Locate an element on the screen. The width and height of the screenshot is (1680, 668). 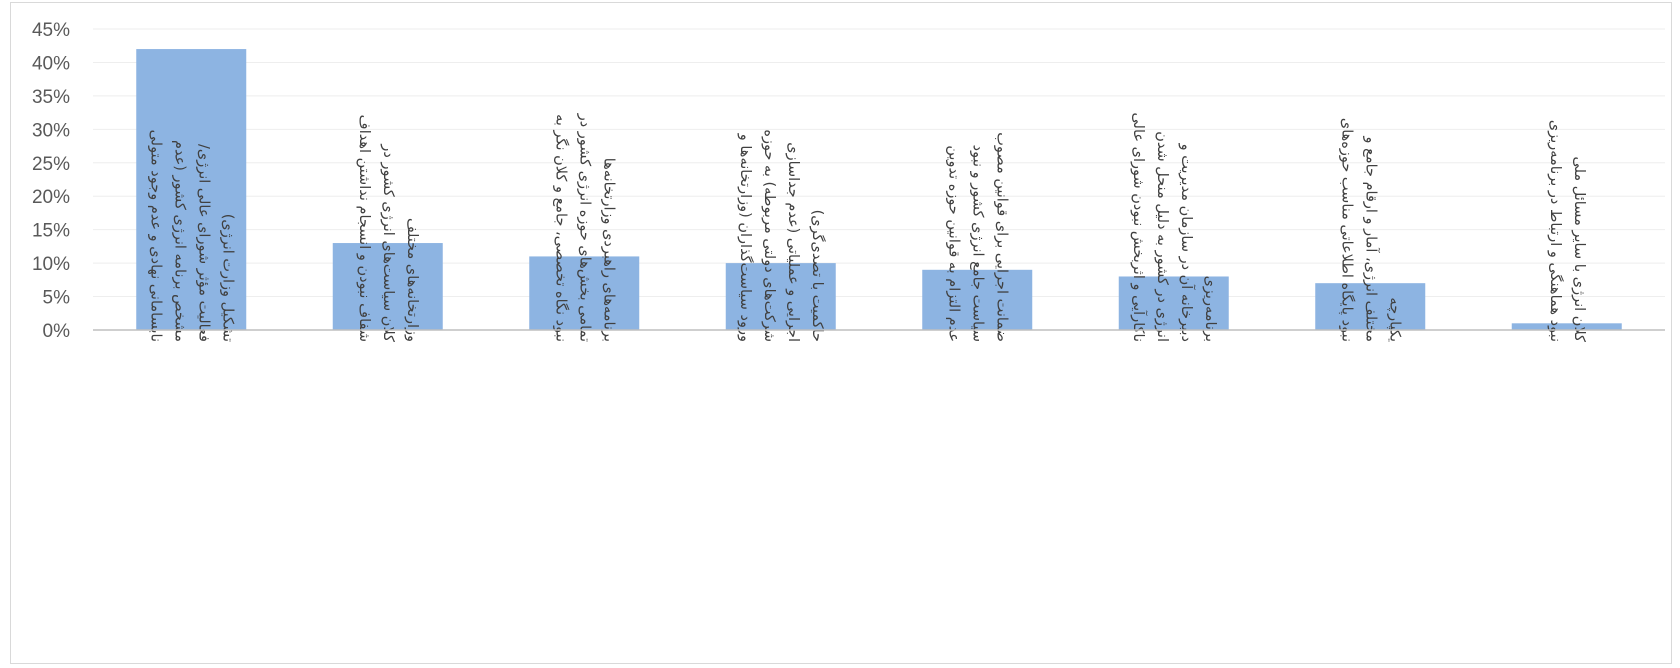
category-label-line: ورود سیاست‌گذاران (وزارتخانه‌ها و is located at coordinates (745, 237).